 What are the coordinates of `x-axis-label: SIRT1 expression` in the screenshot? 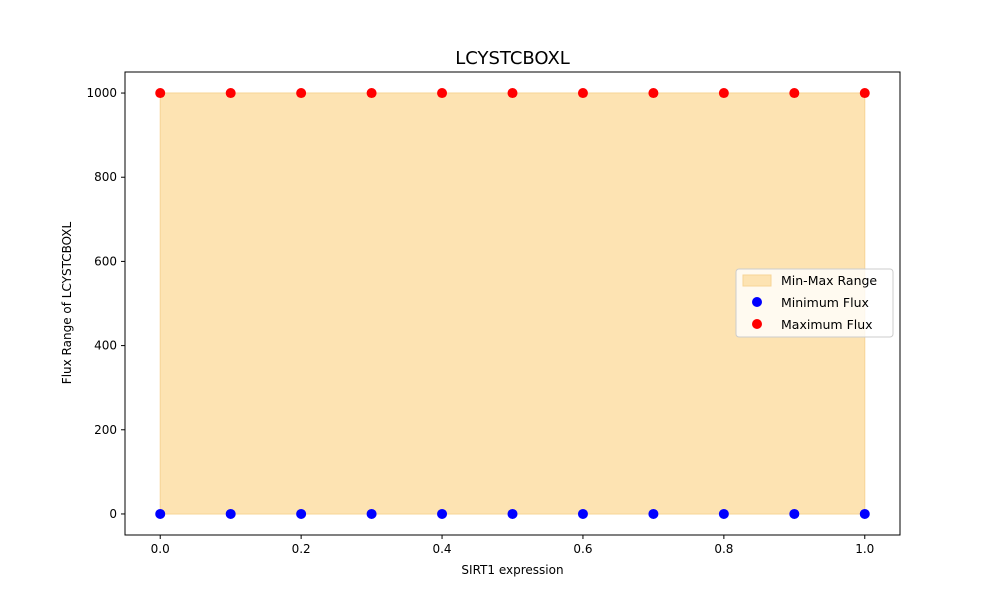 It's located at (512, 570).